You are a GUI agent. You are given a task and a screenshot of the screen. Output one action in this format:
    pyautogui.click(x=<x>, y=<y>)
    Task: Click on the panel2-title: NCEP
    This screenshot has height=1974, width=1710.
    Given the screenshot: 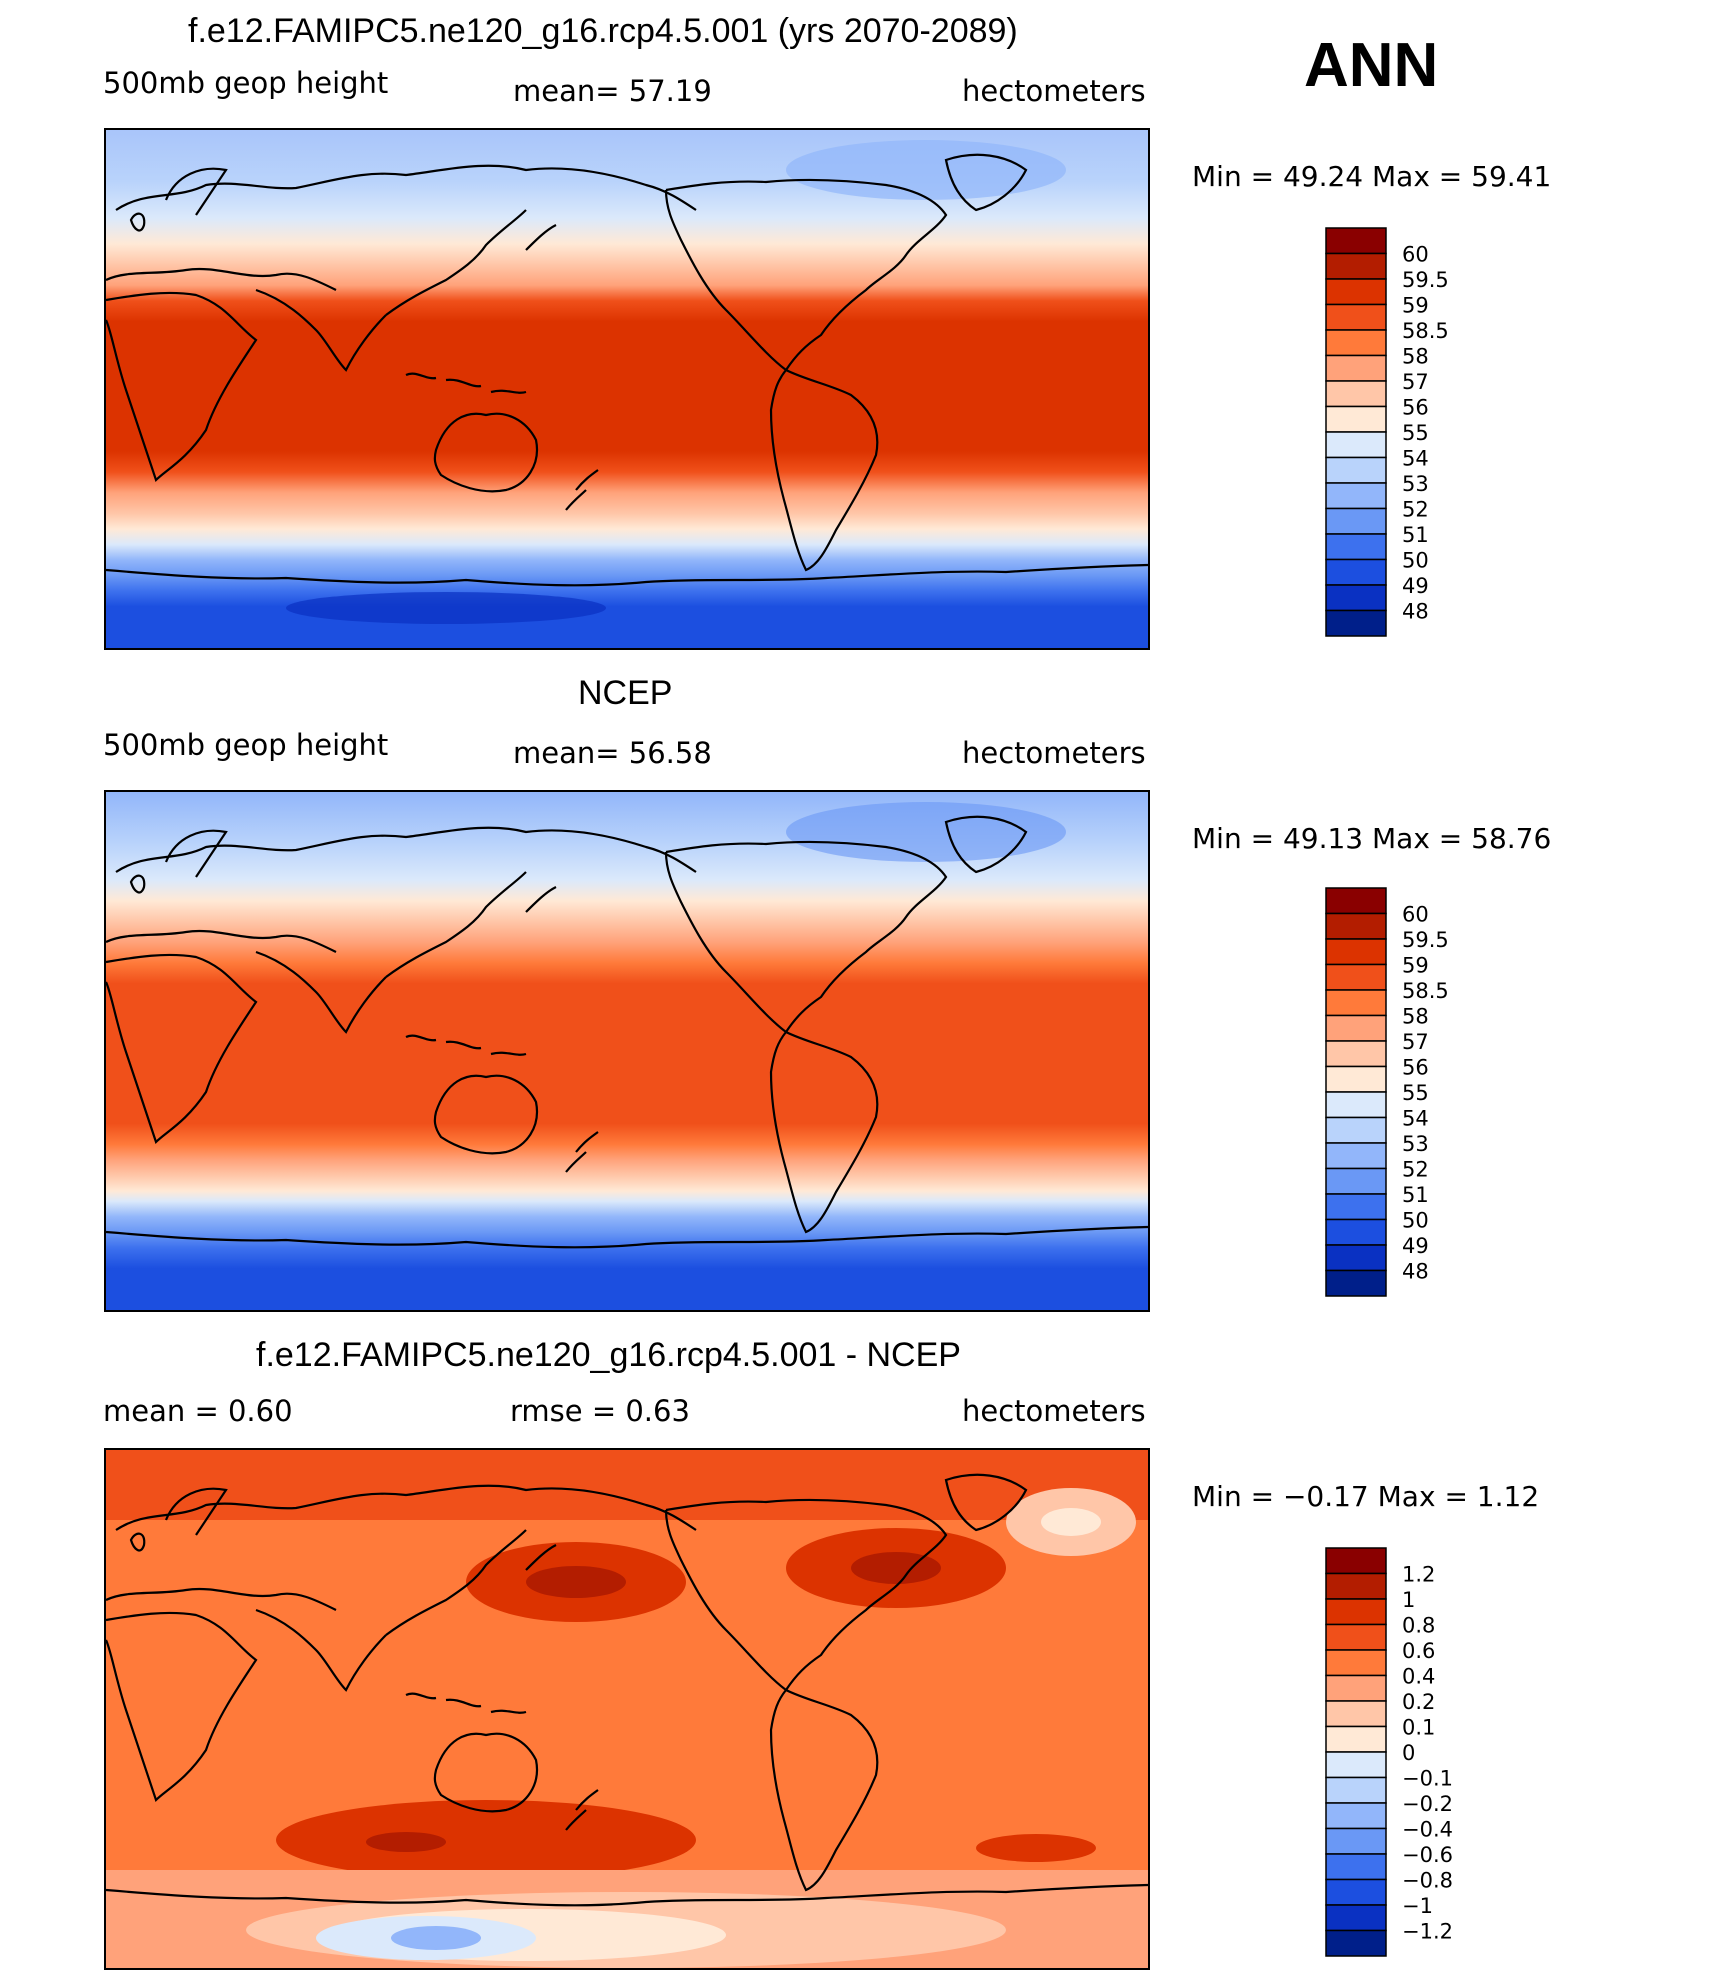 What is the action you would take?
    pyautogui.click(x=625, y=693)
    